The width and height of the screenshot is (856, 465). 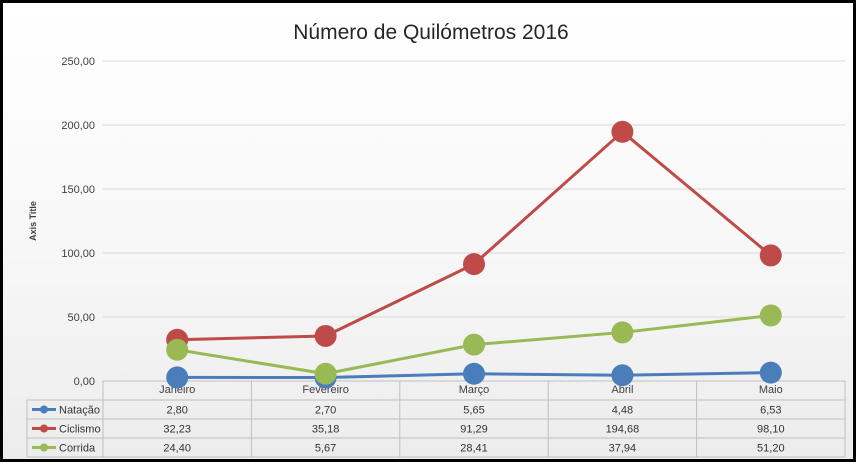 What do you see at coordinates (473, 411) in the screenshot?
I see `table-cell-value: 5,65` at bounding box center [473, 411].